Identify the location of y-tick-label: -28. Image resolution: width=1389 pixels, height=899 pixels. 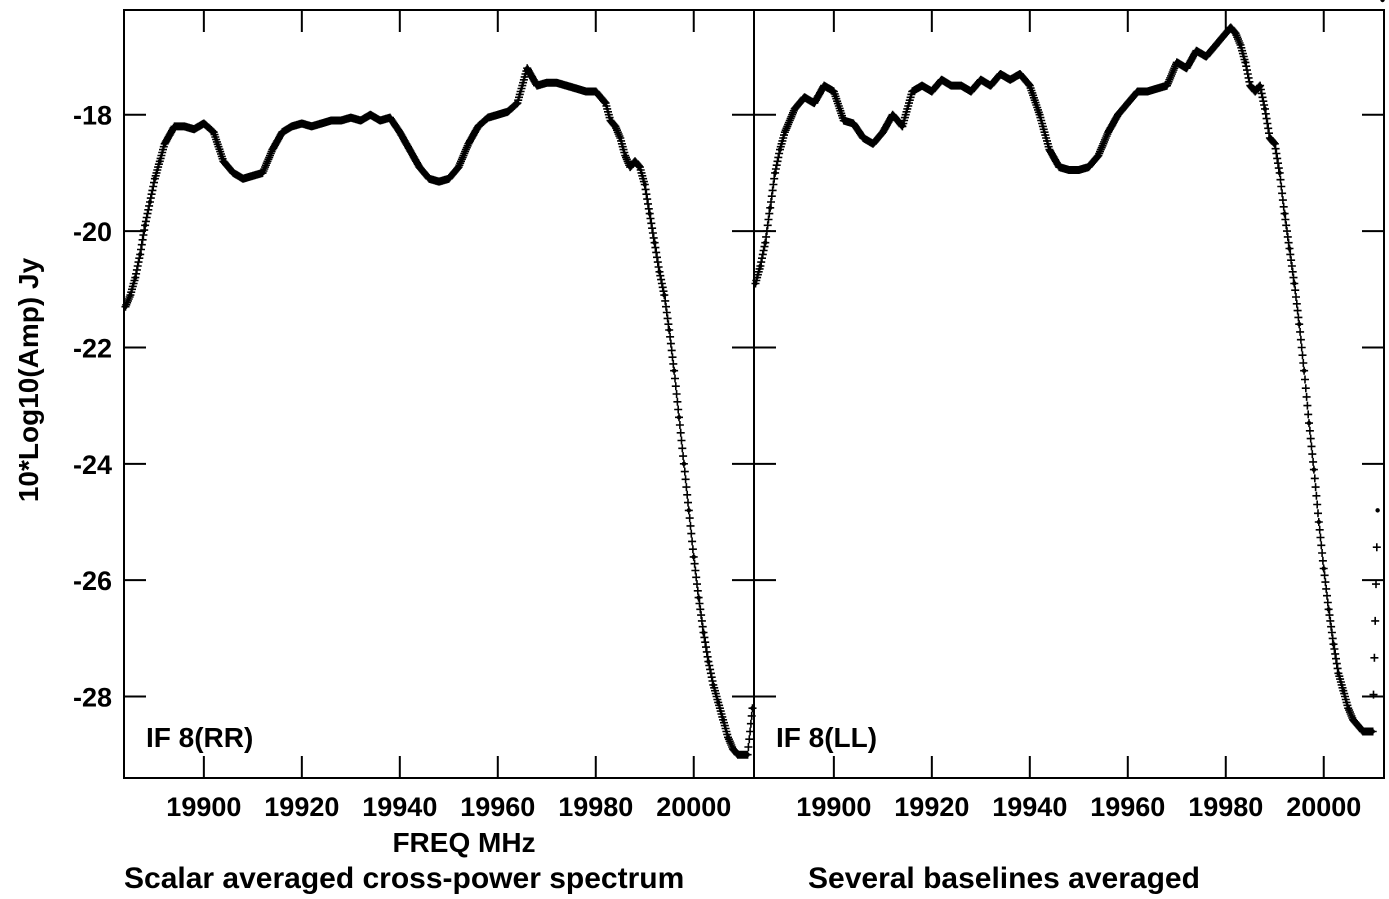
(92, 698).